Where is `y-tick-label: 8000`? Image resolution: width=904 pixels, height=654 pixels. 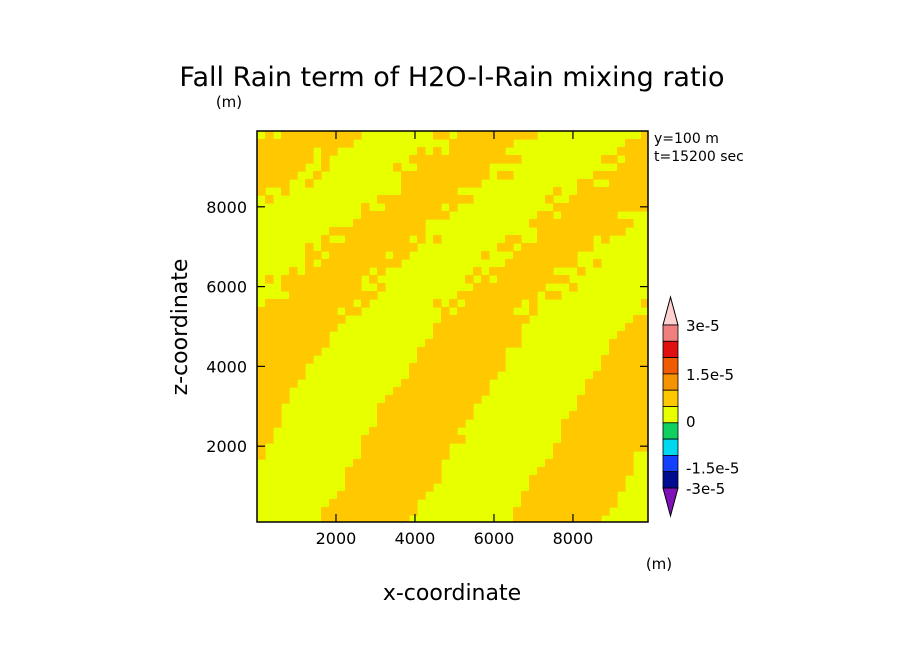
y-tick-label: 8000 is located at coordinates (226, 207).